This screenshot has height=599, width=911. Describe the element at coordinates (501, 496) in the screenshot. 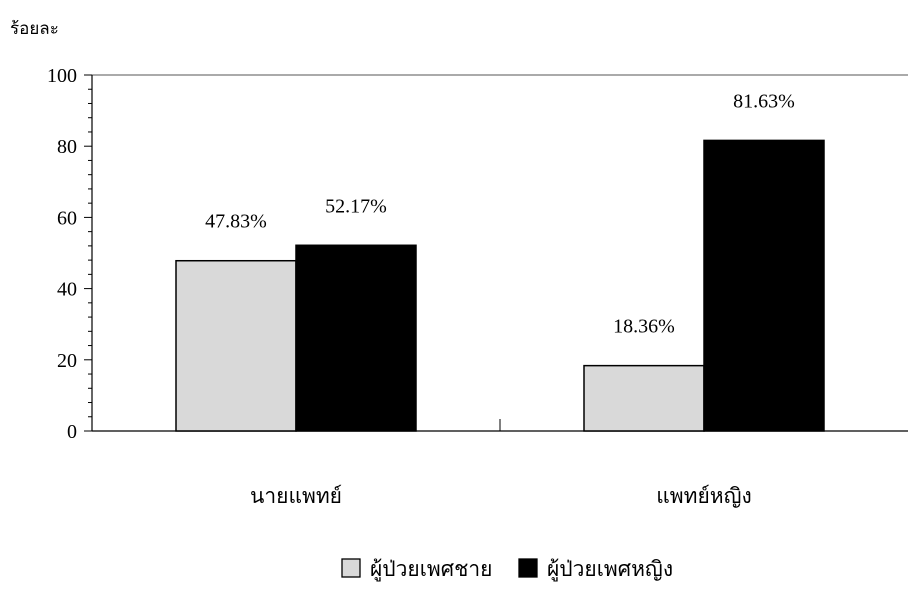

I see `category-labels: นายแพทย์ แพทย์หญิง` at that location.